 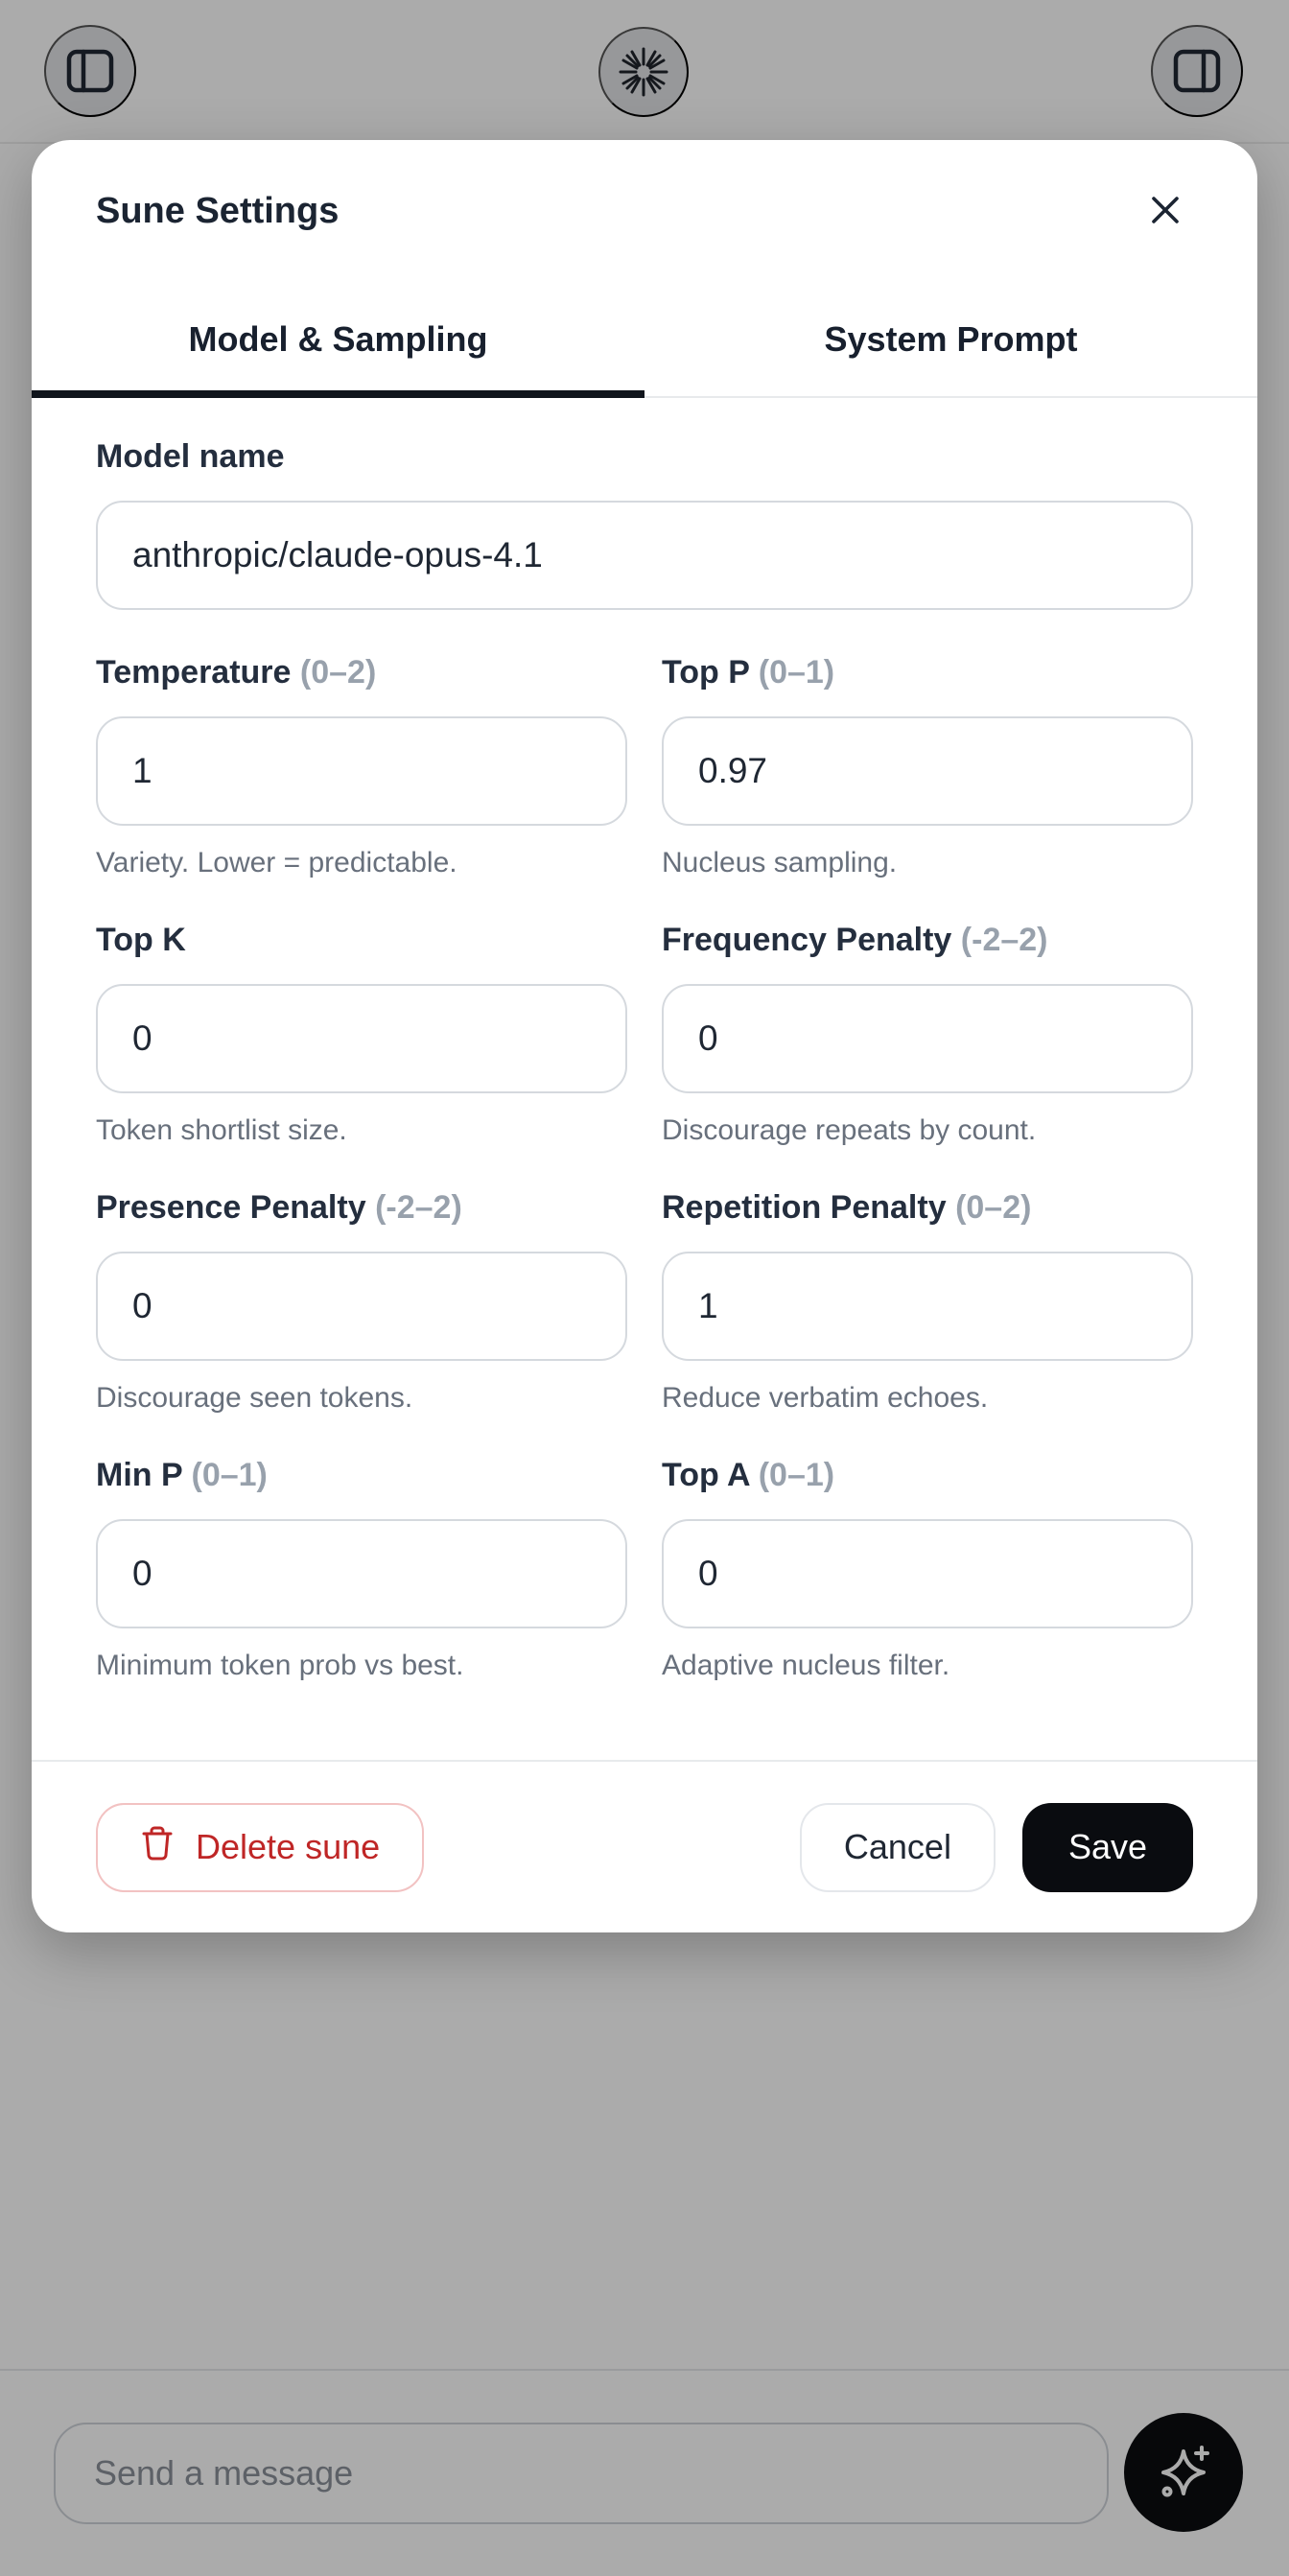 What do you see at coordinates (581, 2473) in the screenshot?
I see `send-message-input` at bounding box center [581, 2473].